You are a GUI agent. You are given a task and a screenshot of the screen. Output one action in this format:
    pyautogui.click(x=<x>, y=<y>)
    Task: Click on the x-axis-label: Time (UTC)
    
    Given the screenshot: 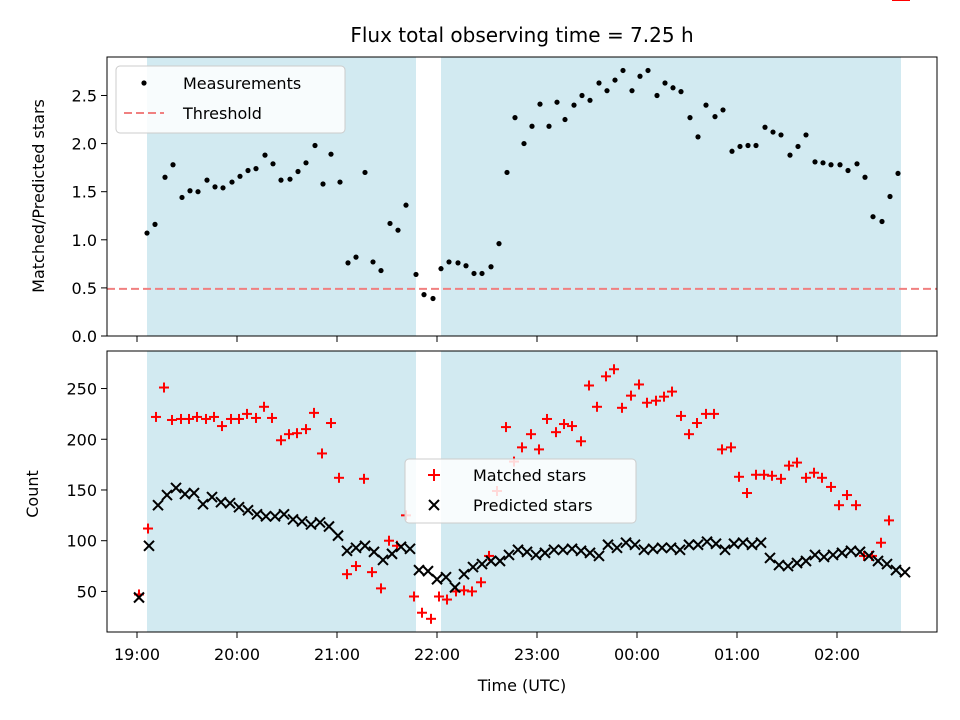 What is the action you would take?
    pyautogui.click(x=521, y=685)
    